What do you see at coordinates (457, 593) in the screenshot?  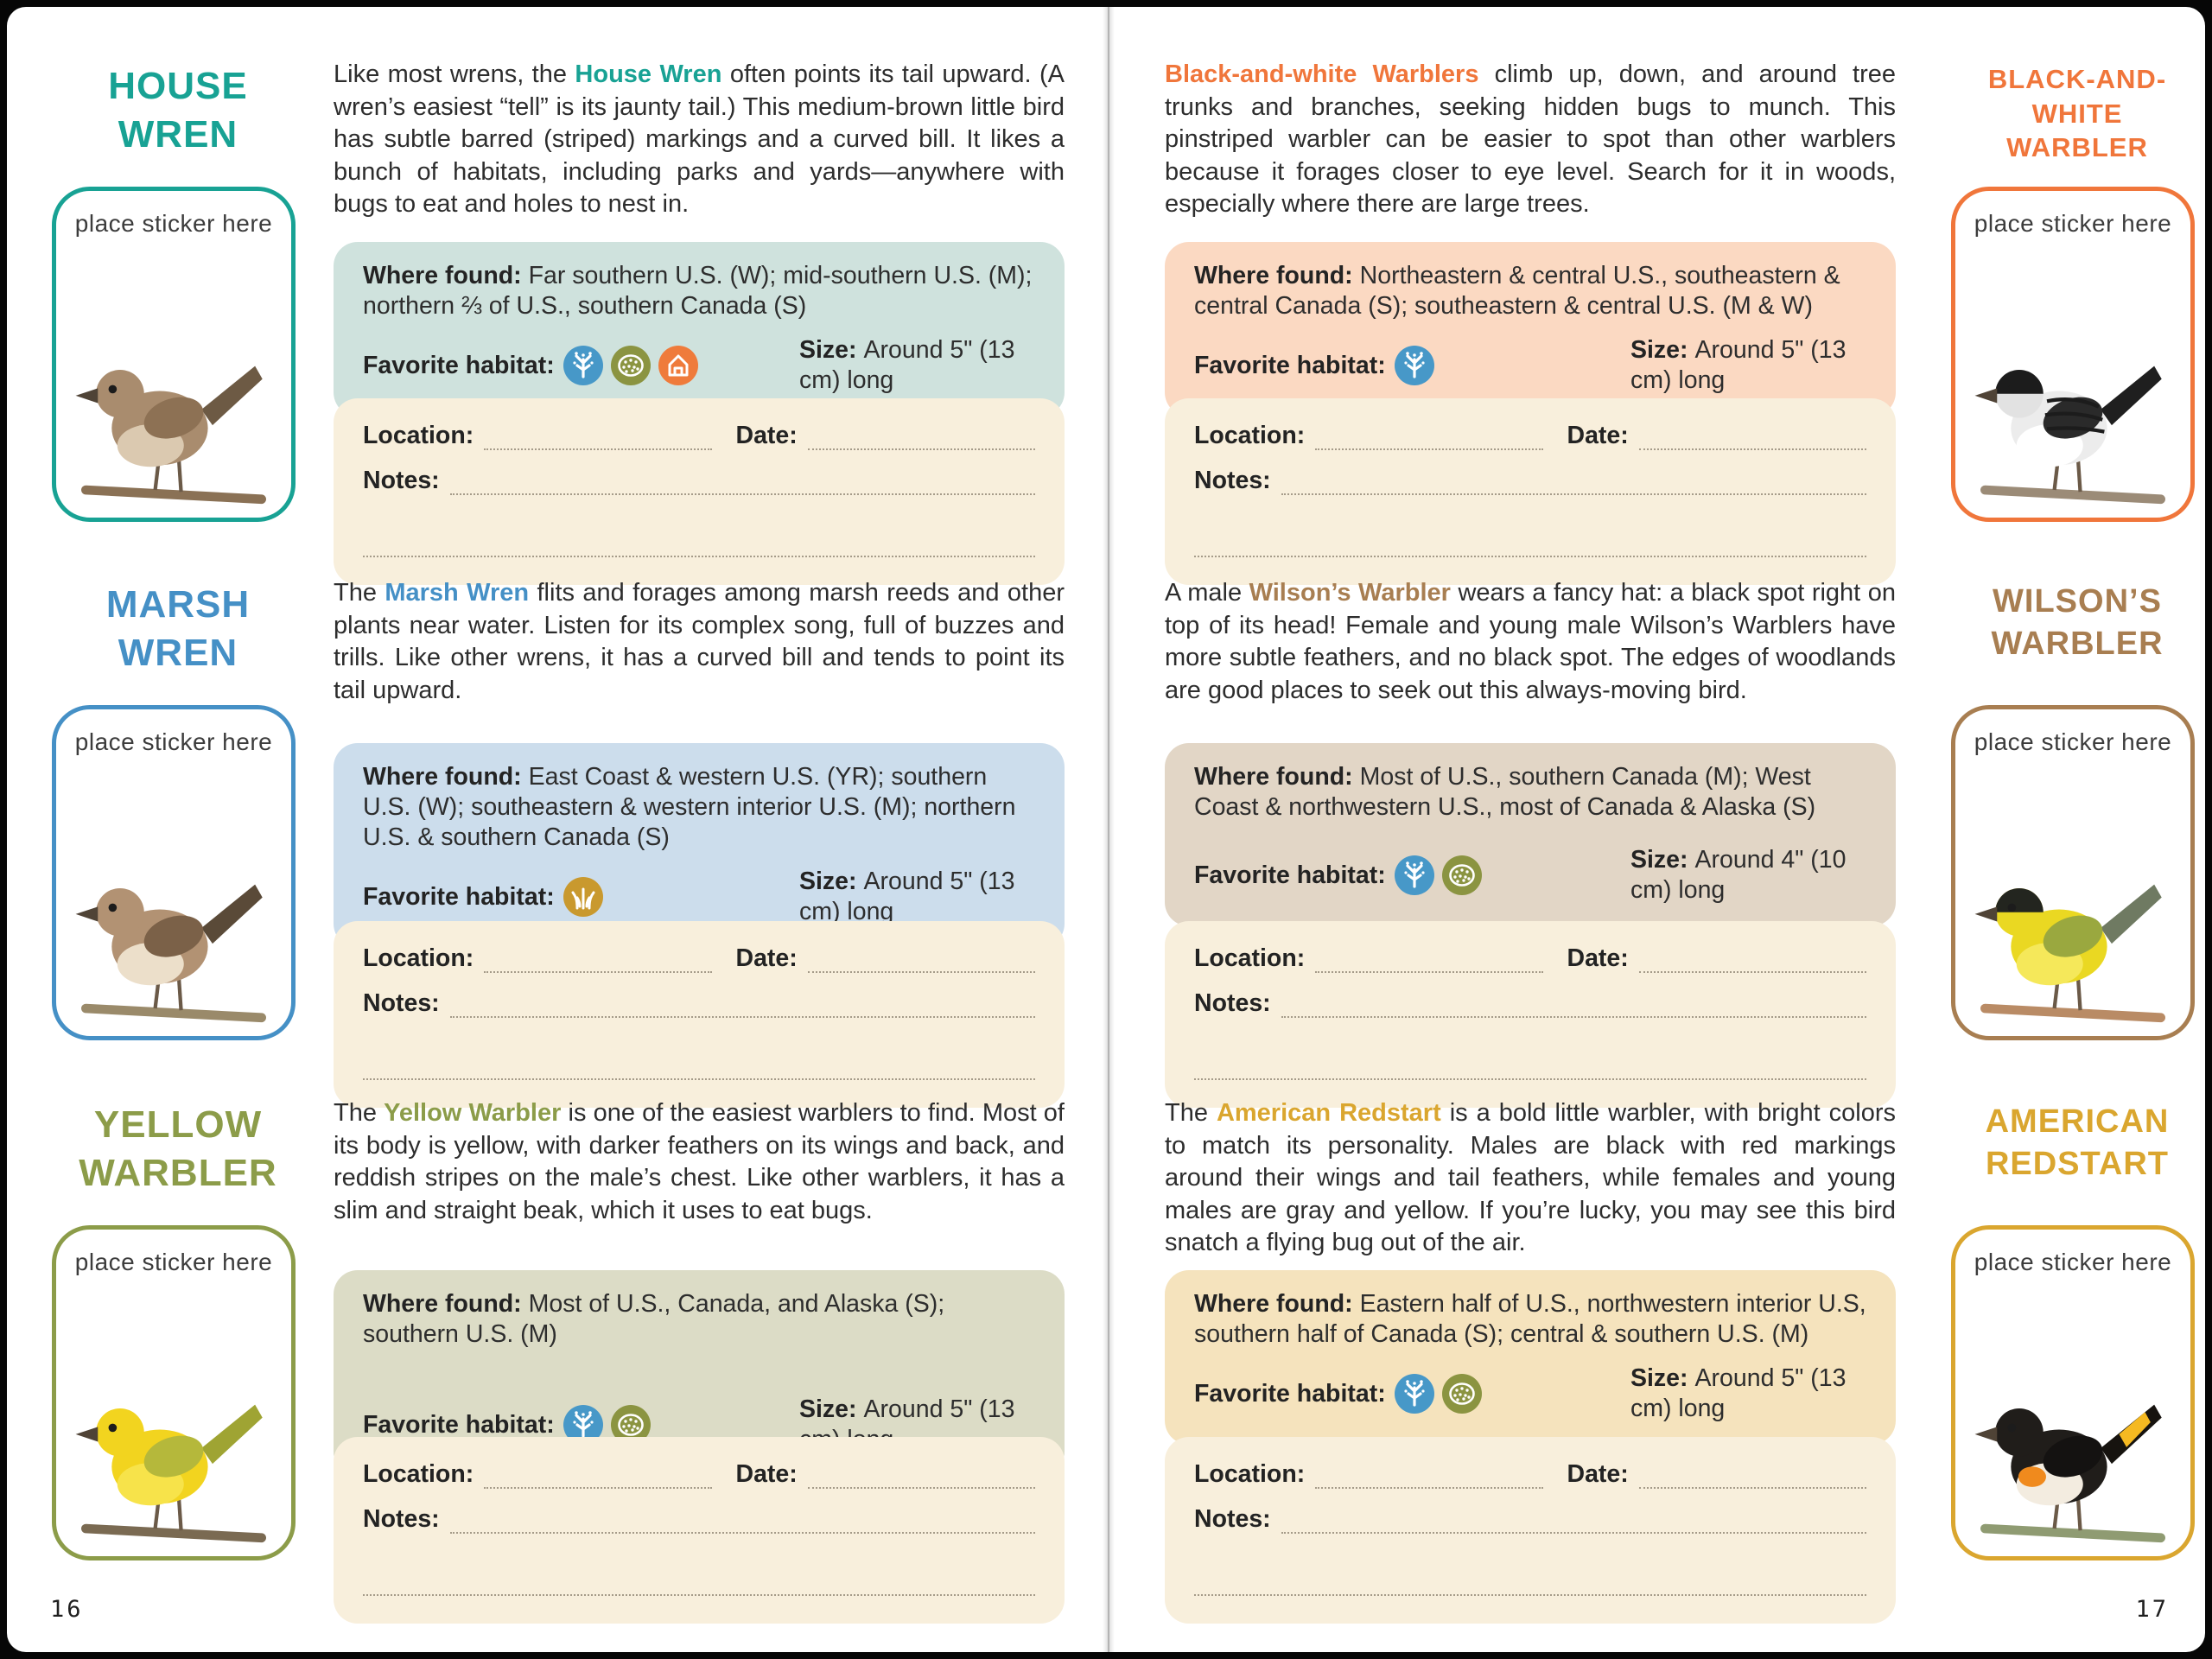 I see `species-name-highlight: Marsh Wren` at bounding box center [457, 593].